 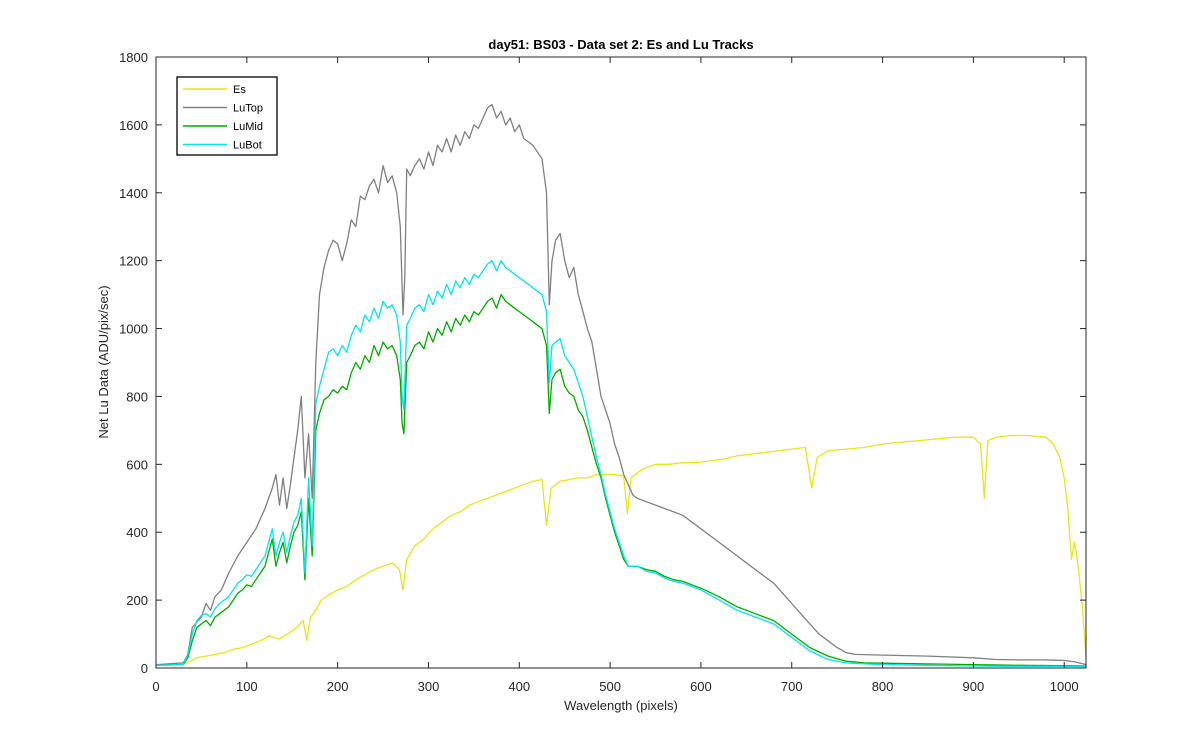 I want to click on x-axis-label: Wavelength (pixels), so click(x=621, y=705).